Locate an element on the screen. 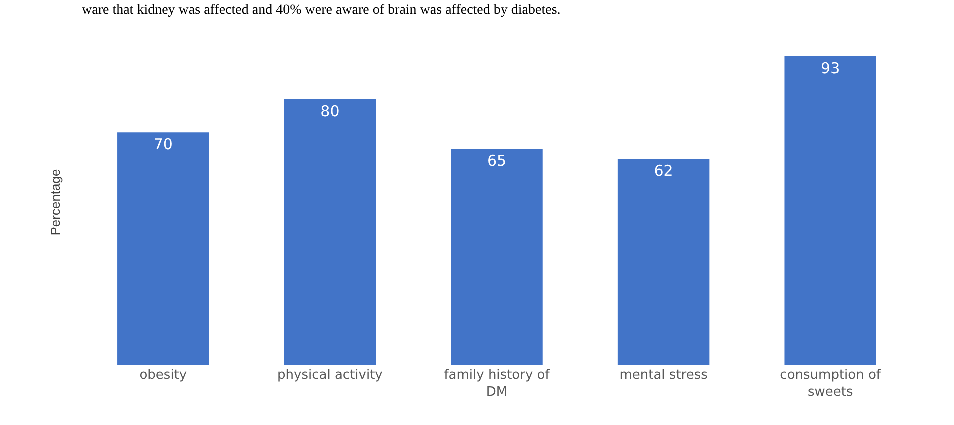  x-tick-label: family history of DM is located at coordinates (497, 384).